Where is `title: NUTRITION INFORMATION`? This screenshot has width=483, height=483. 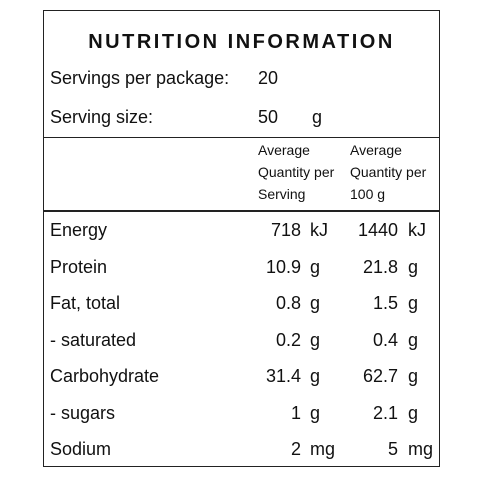 title: NUTRITION INFORMATION is located at coordinates (241, 42).